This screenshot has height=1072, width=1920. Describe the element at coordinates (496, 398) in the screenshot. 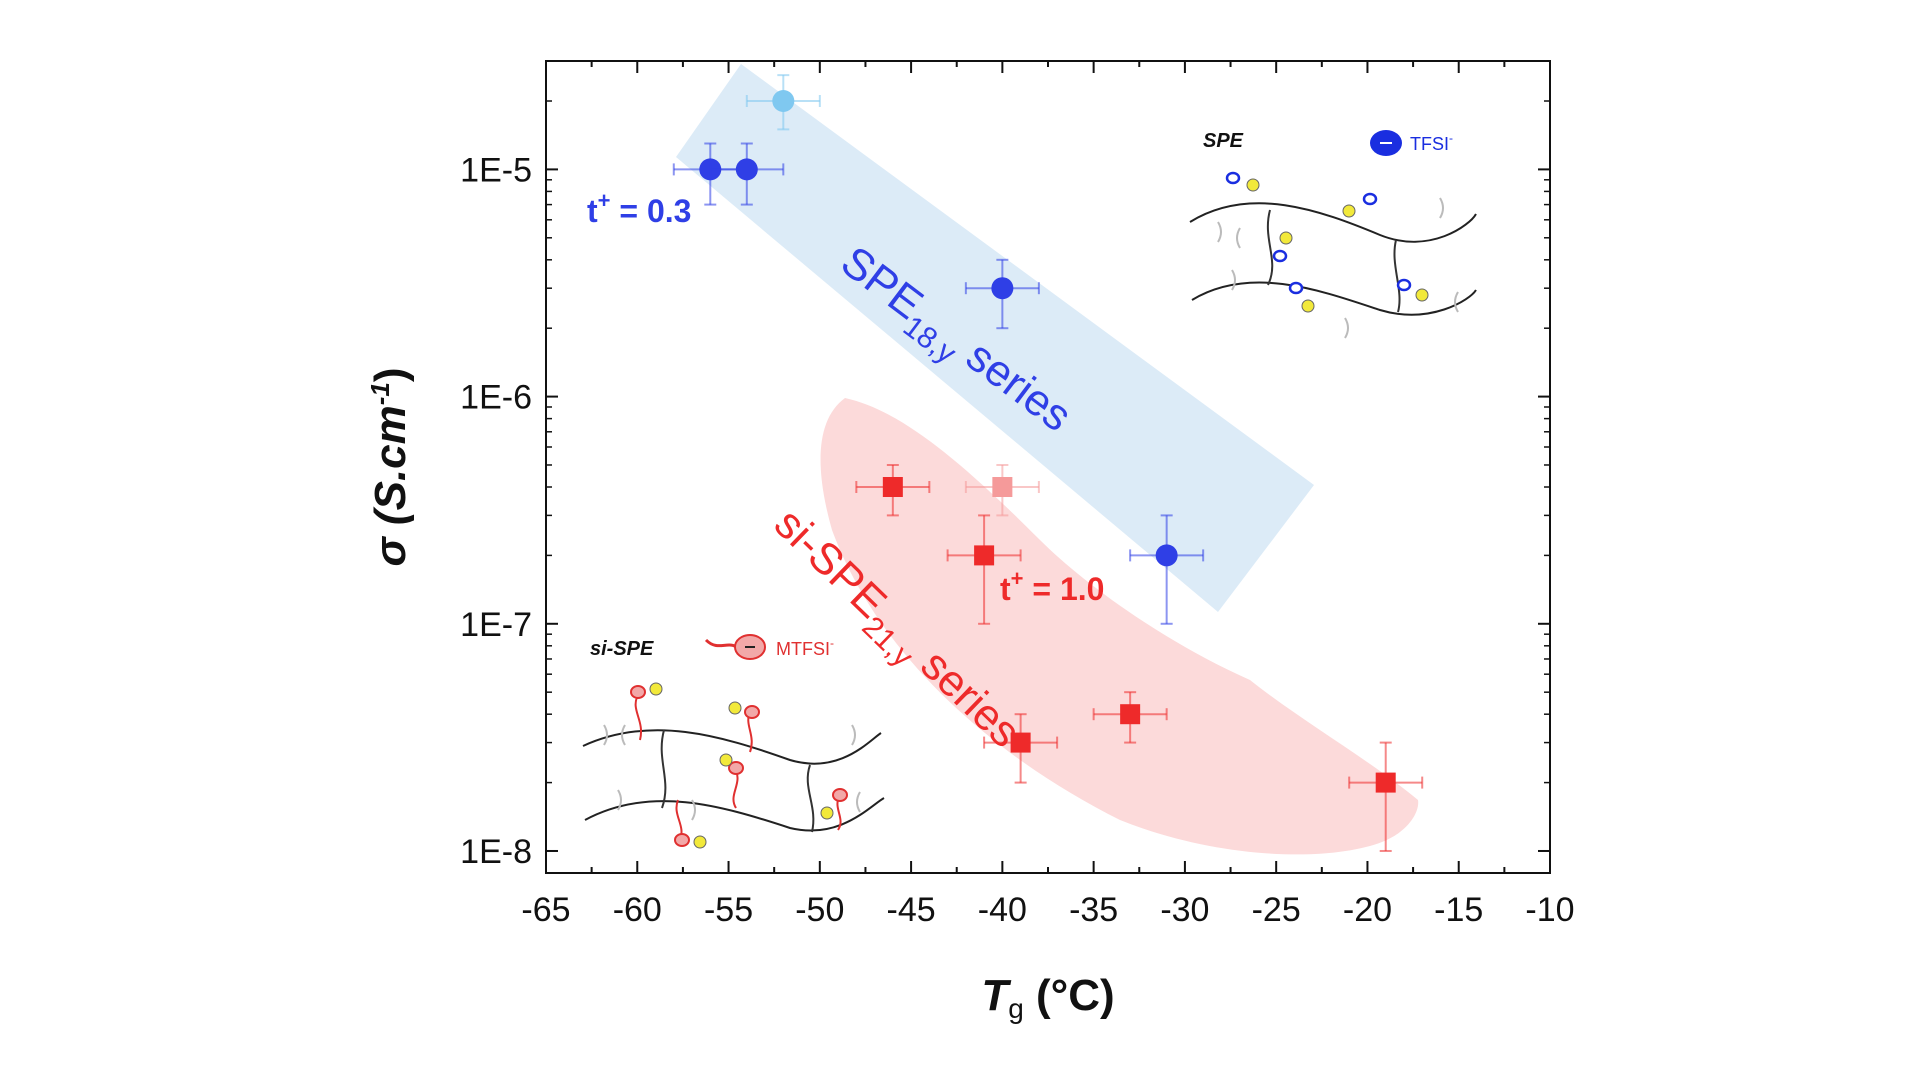

I see `y-tick-label: 1E-6` at that location.